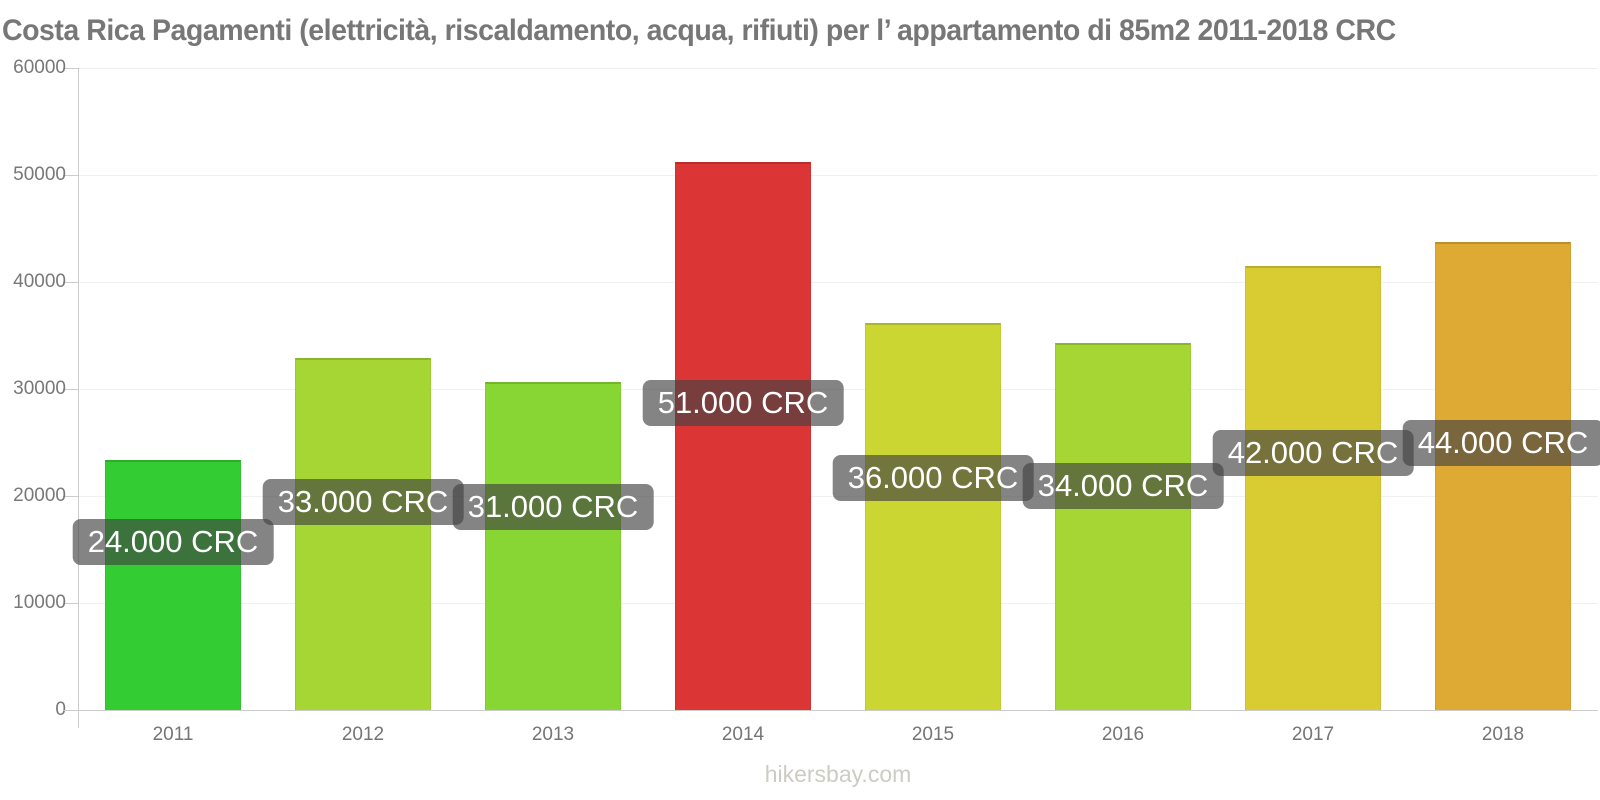 This screenshot has height=800, width=1600. What do you see at coordinates (933, 516) in the screenshot?
I see `bar-2015` at bounding box center [933, 516].